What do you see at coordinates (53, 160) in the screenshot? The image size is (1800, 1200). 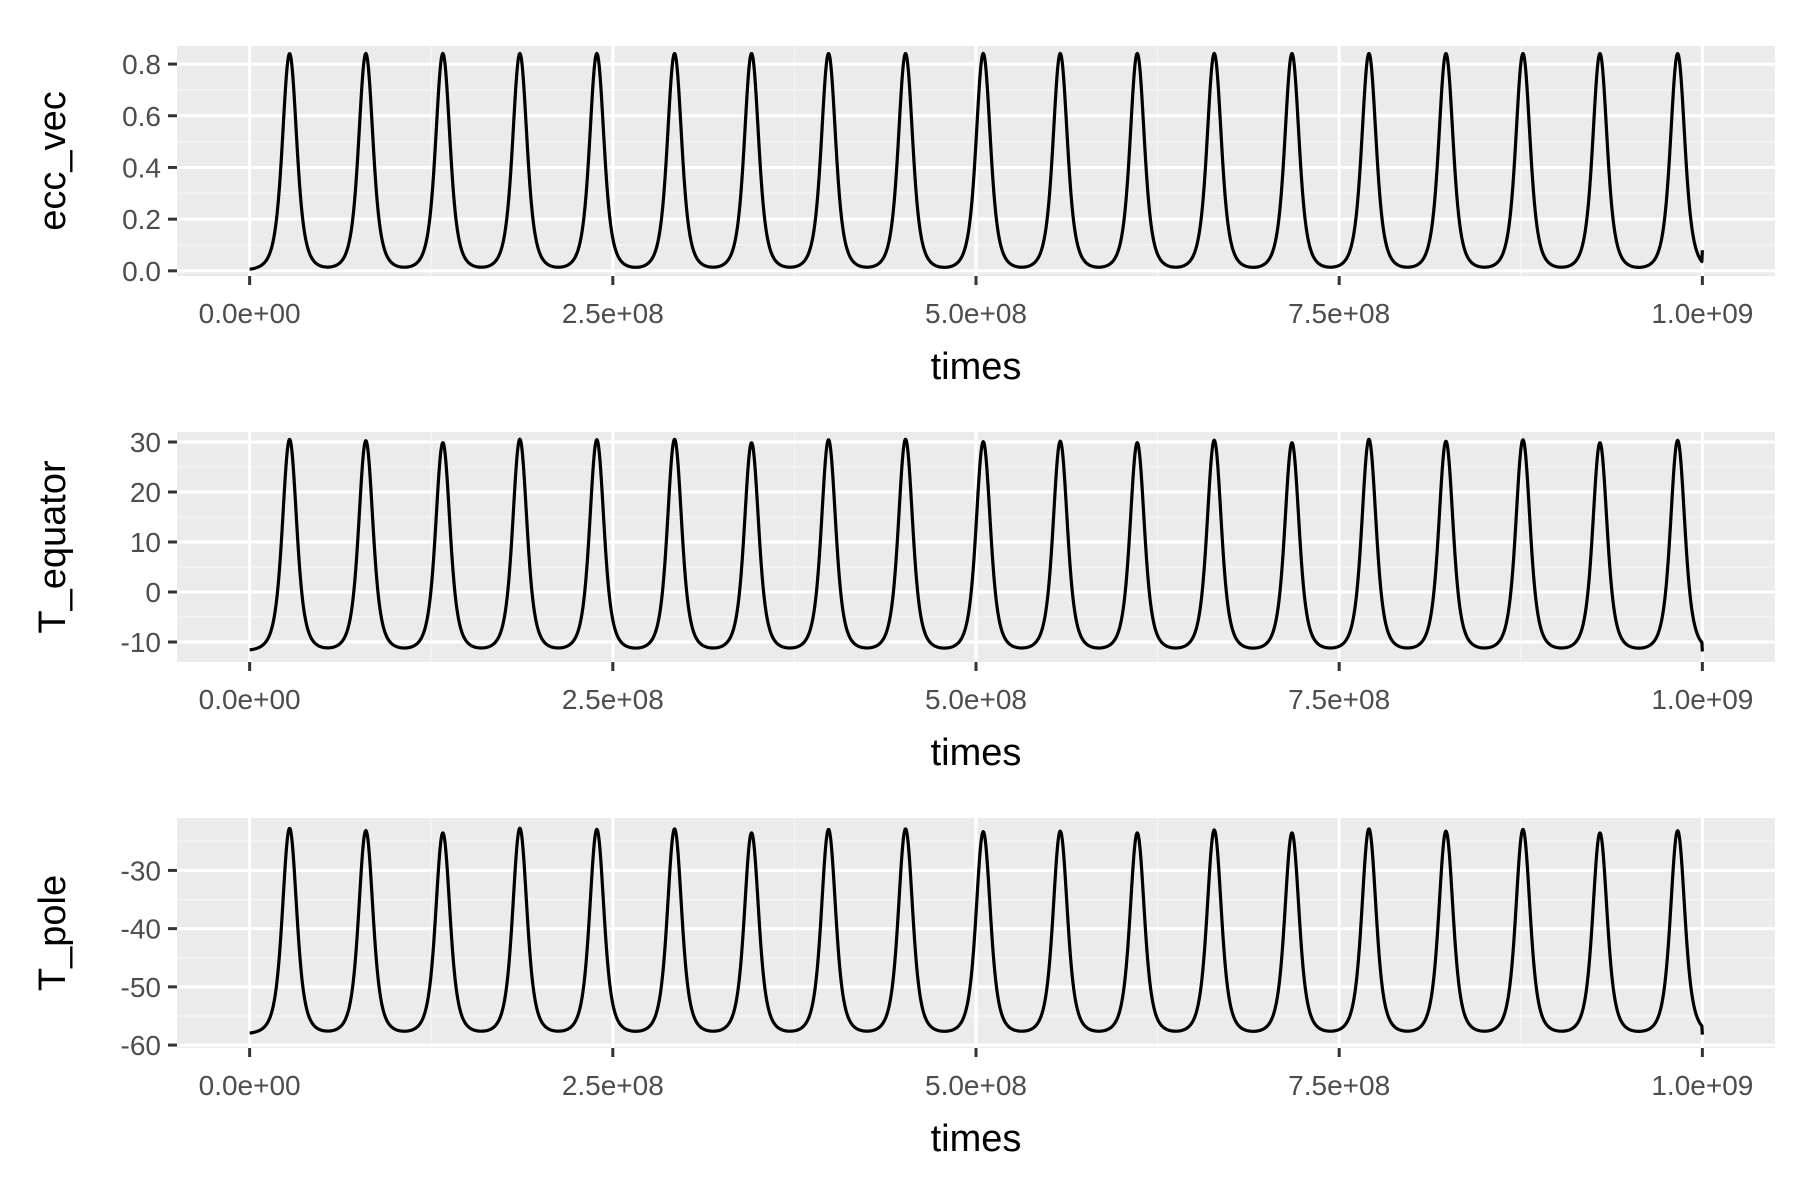 I see `y-axis-title: ecc_vec` at bounding box center [53, 160].